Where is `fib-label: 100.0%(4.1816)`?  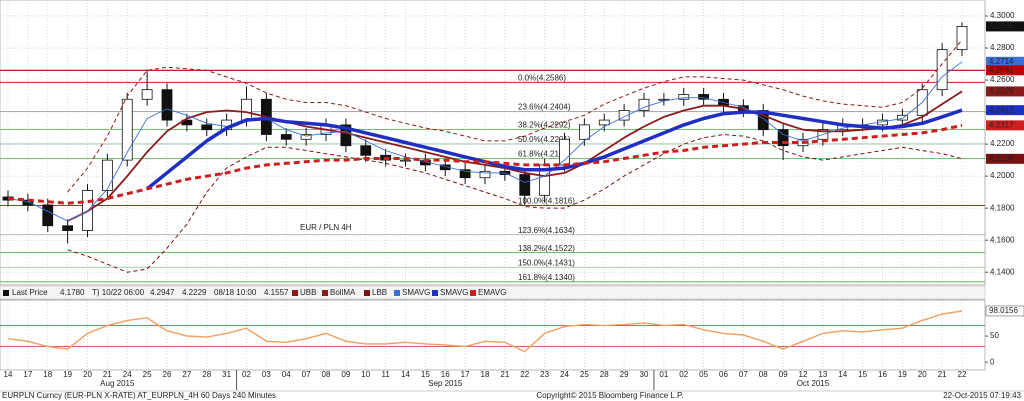 fib-label: 100.0%(4.1816) is located at coordinates (546, 201).